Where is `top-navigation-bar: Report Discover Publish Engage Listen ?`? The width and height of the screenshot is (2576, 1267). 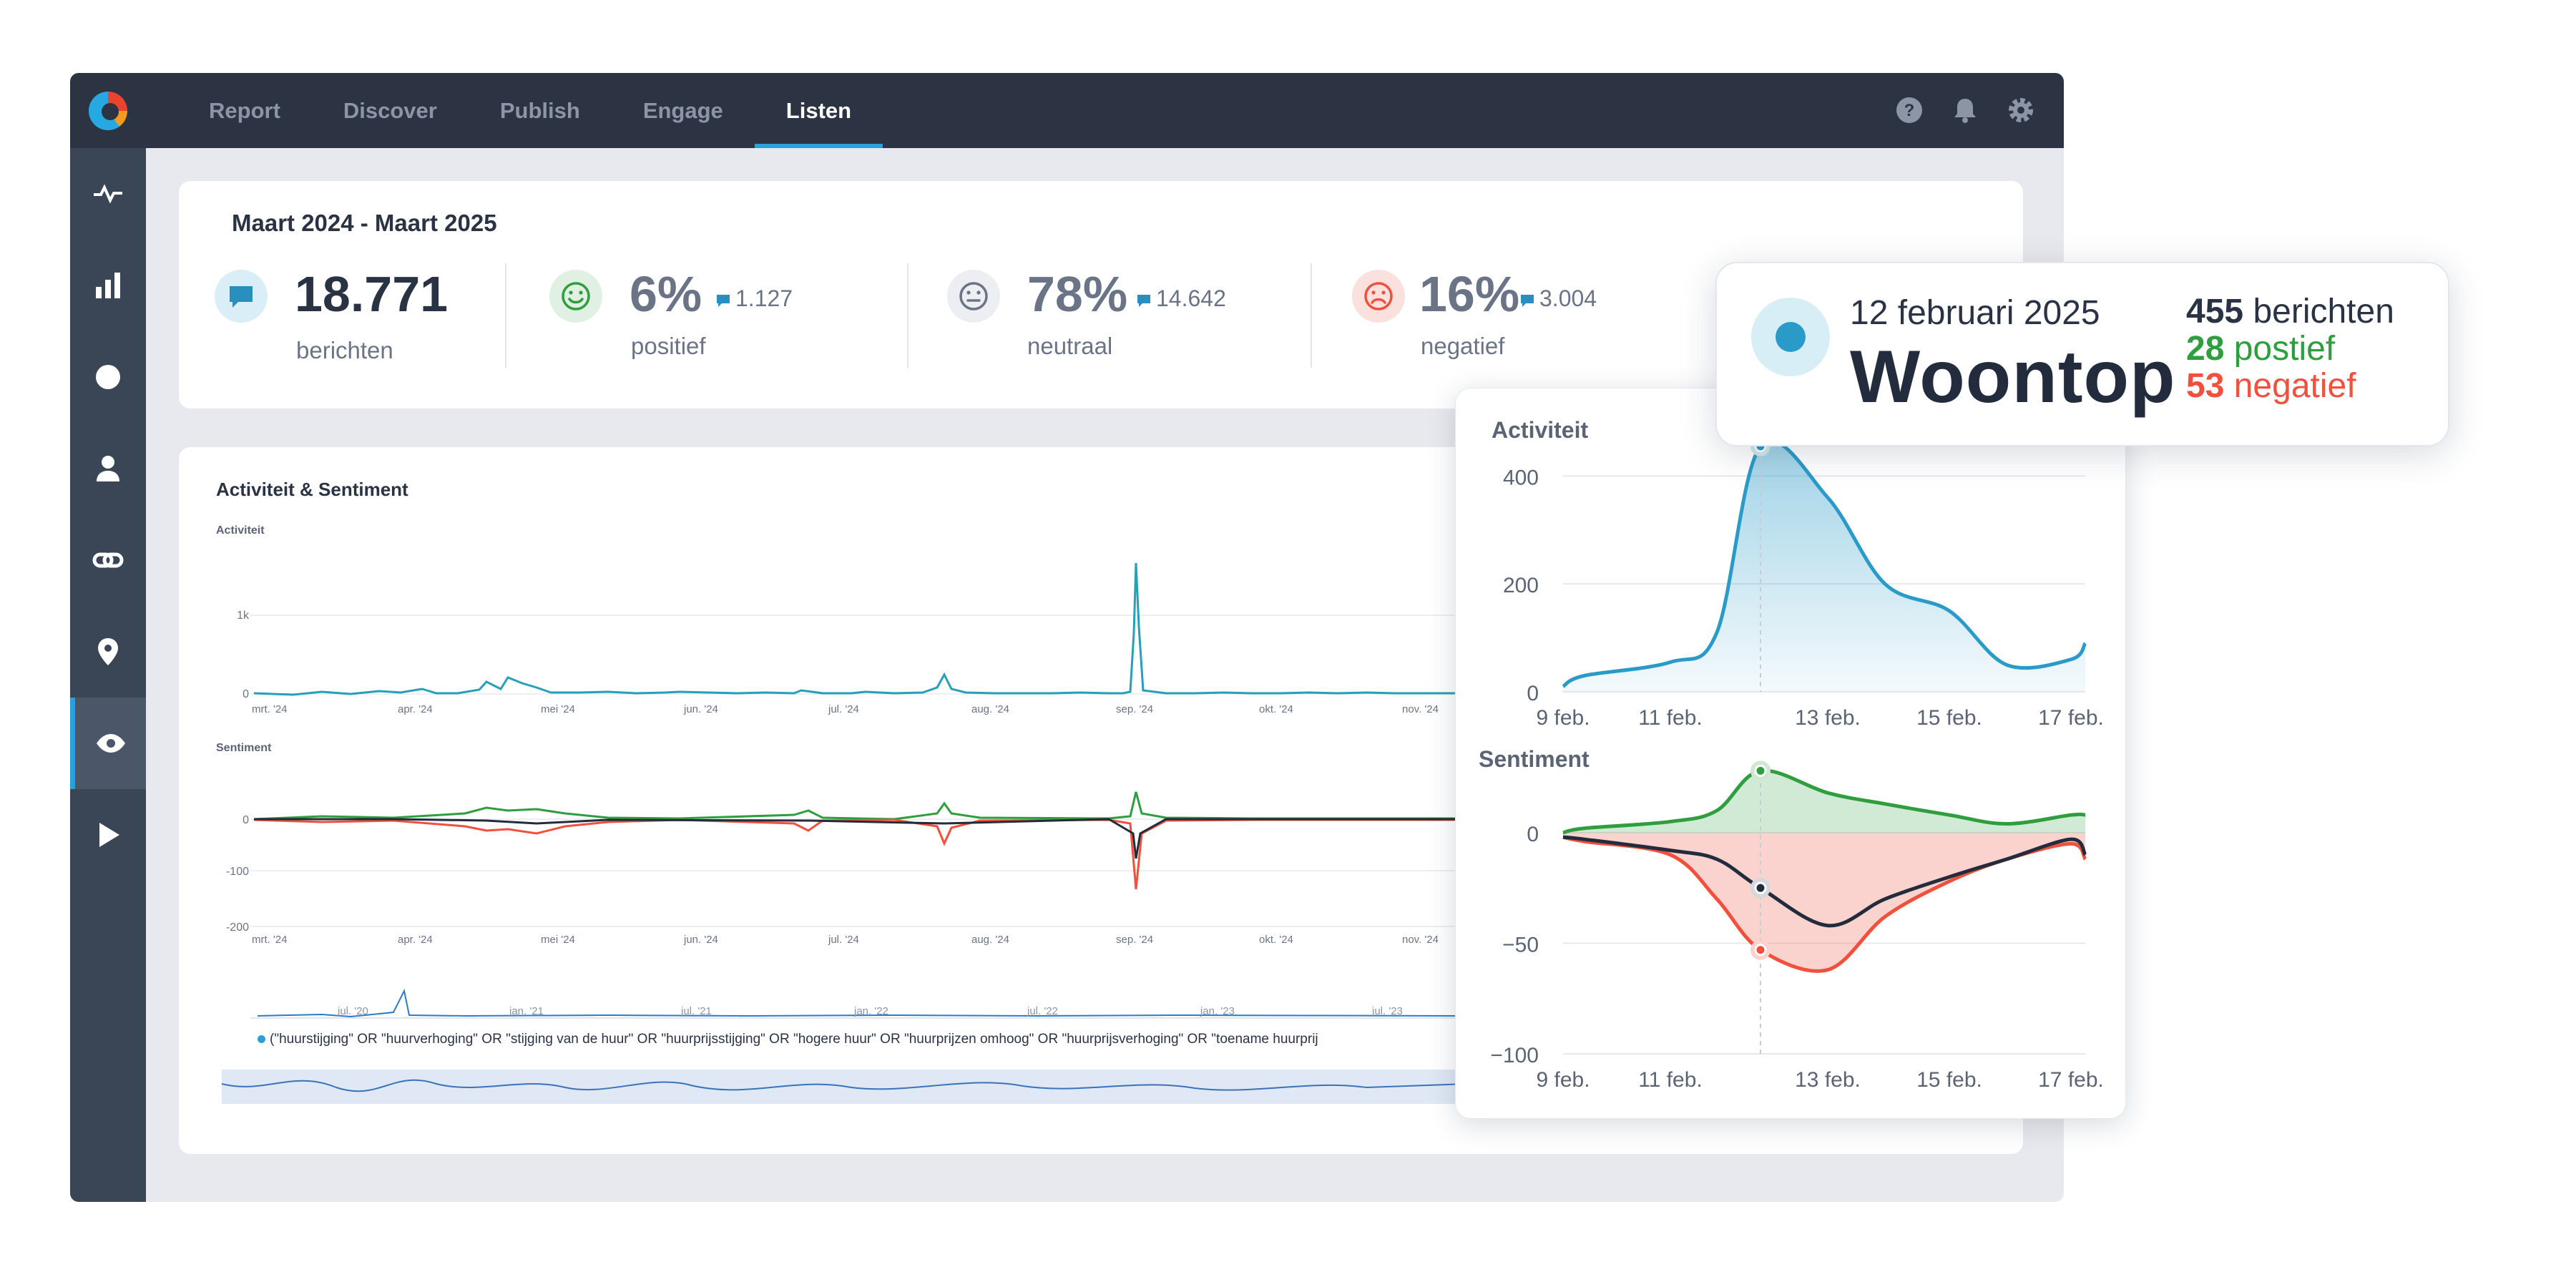 top-navigation-bar: Report Discover Publish Engage Listen ? is located at coordinates (1067, 110).